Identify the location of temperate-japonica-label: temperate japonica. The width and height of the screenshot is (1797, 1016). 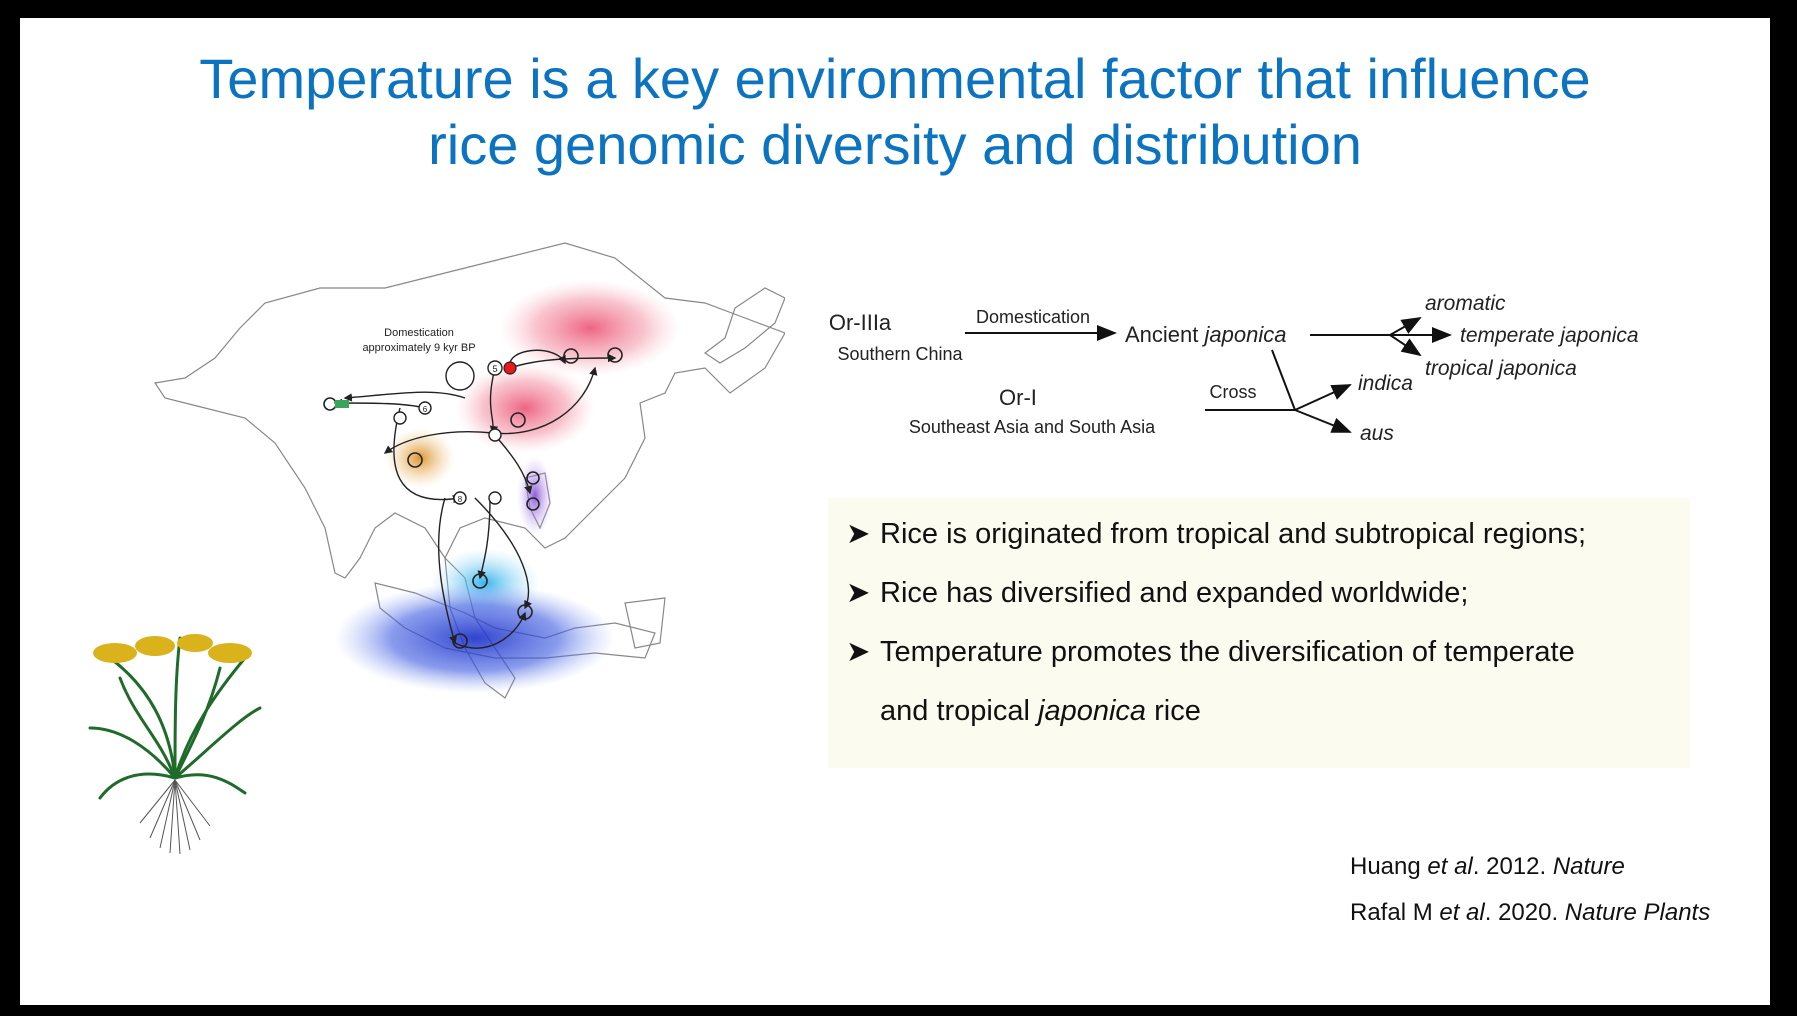
(1549, 335).